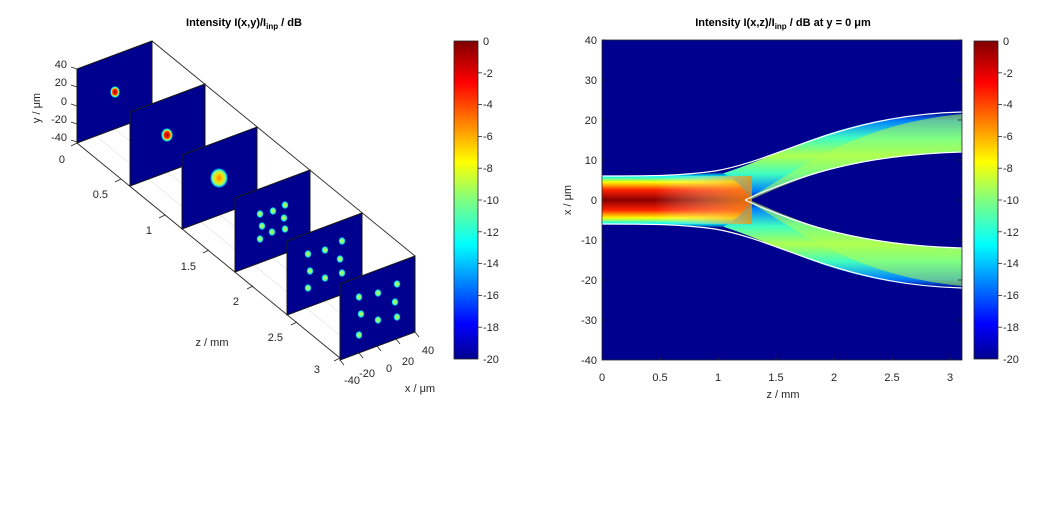 The width and height of the screenshot is (1050, 505). I want to click on svg-text: 10, so click(591, 161).